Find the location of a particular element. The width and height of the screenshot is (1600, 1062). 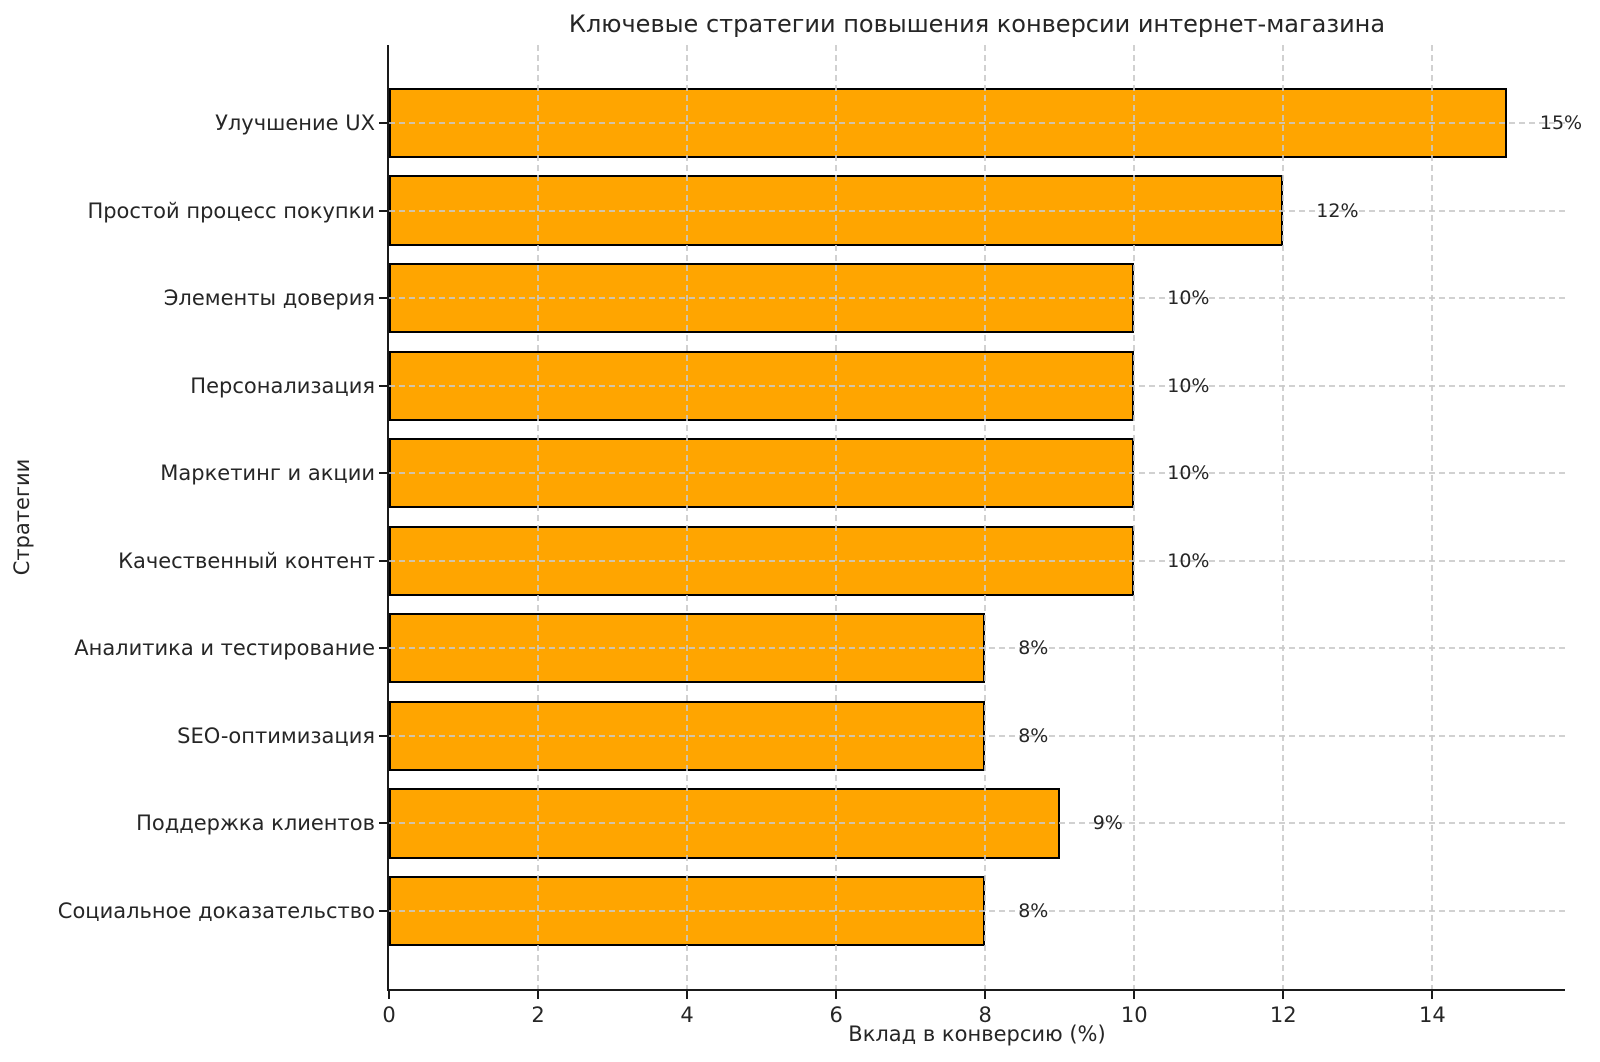

y-axis-spine is located at coordinates (388, 518).